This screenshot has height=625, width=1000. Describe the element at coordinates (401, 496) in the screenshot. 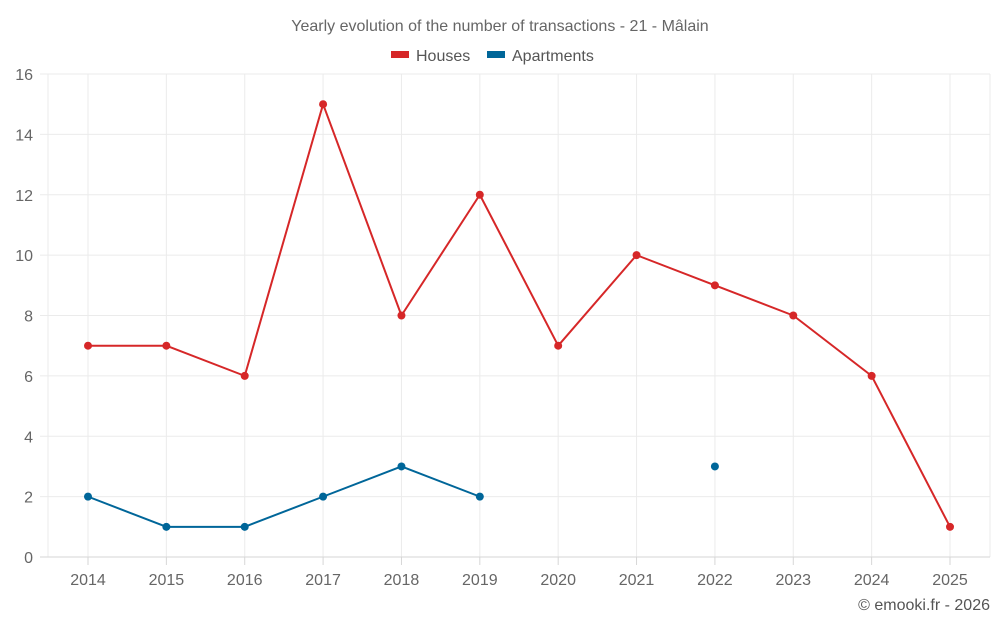

I see `series-apartments` at that location.